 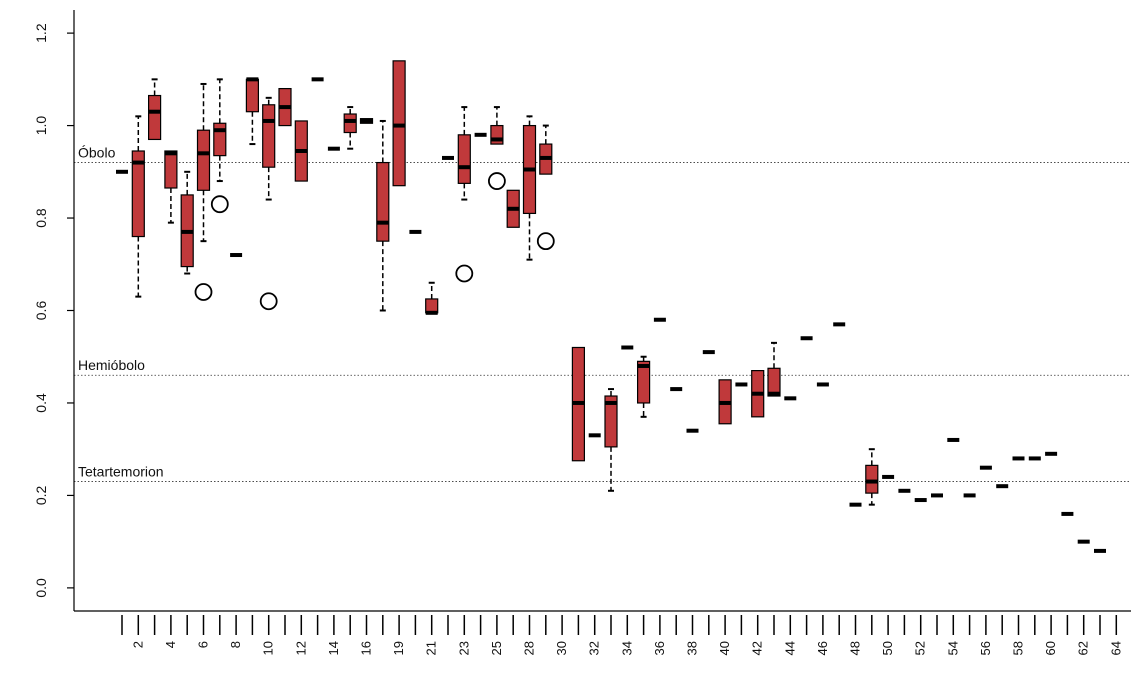 I want to click on x-axis-tick-label: 40, so click(x=724, y=648).